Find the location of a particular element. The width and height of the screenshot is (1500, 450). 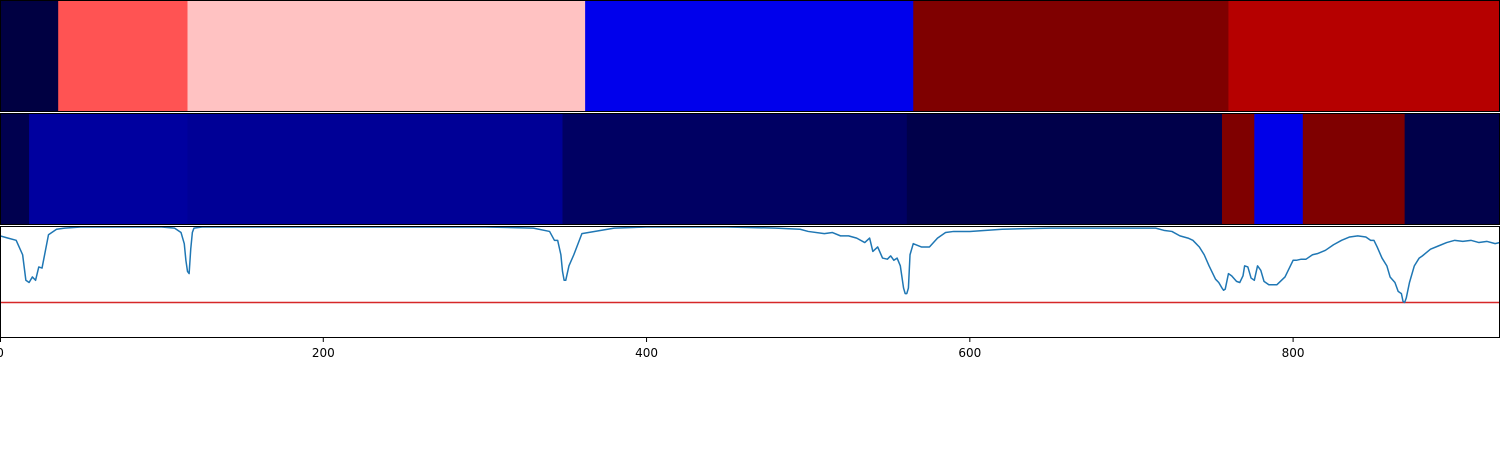

x-tick-label-600: 600 is located at coordinates (969, 353).